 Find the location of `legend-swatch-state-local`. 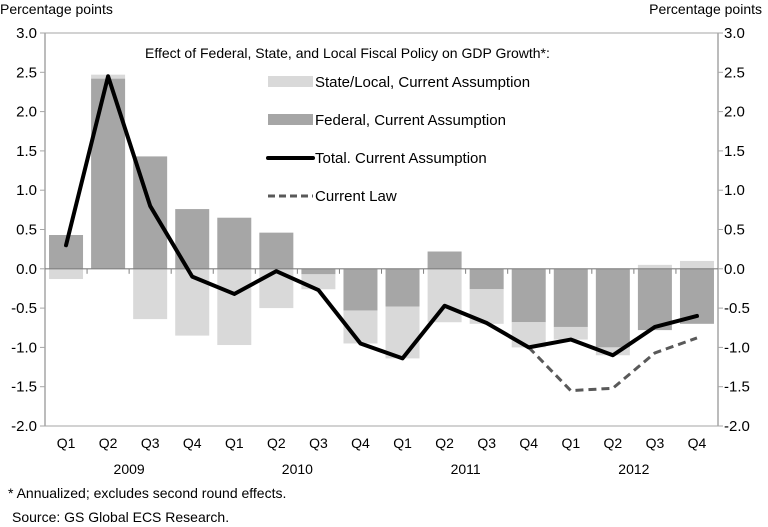

legend-swatch-state-local is located at coordinates (290, 81).